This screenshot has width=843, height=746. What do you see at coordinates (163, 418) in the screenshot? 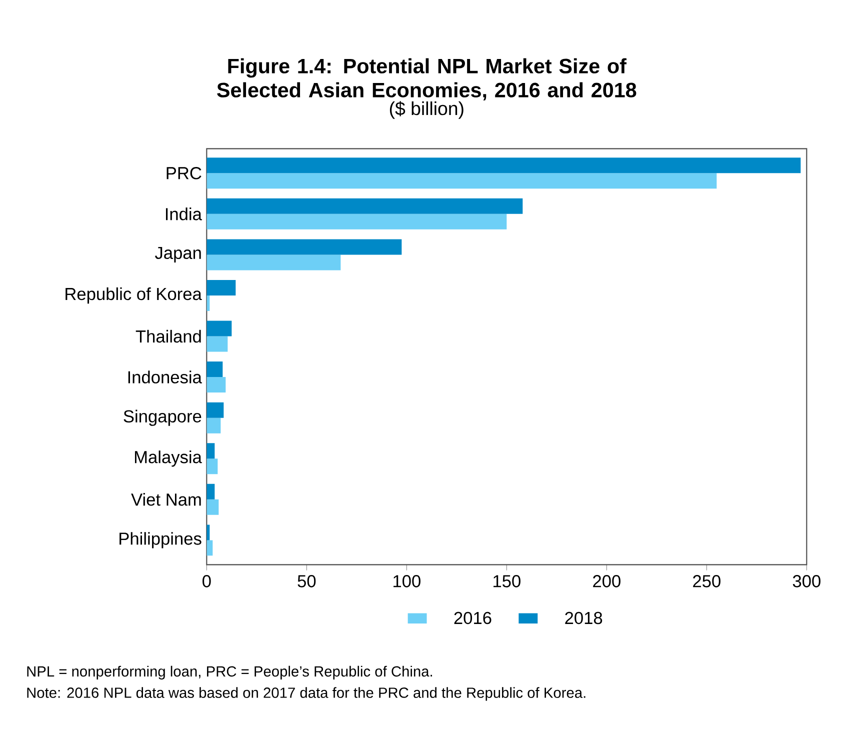
I see `y-tick-label: Singapore` at bounding box center [163, 418].